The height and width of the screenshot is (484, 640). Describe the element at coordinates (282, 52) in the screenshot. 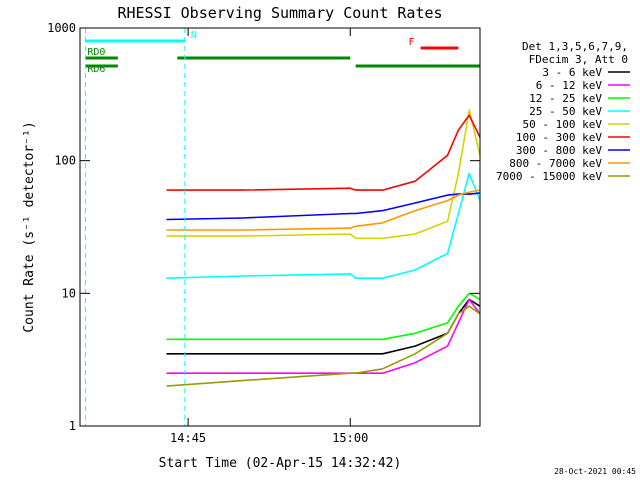

I see `state-bars-layer: N F RD0 RD6` at that location.